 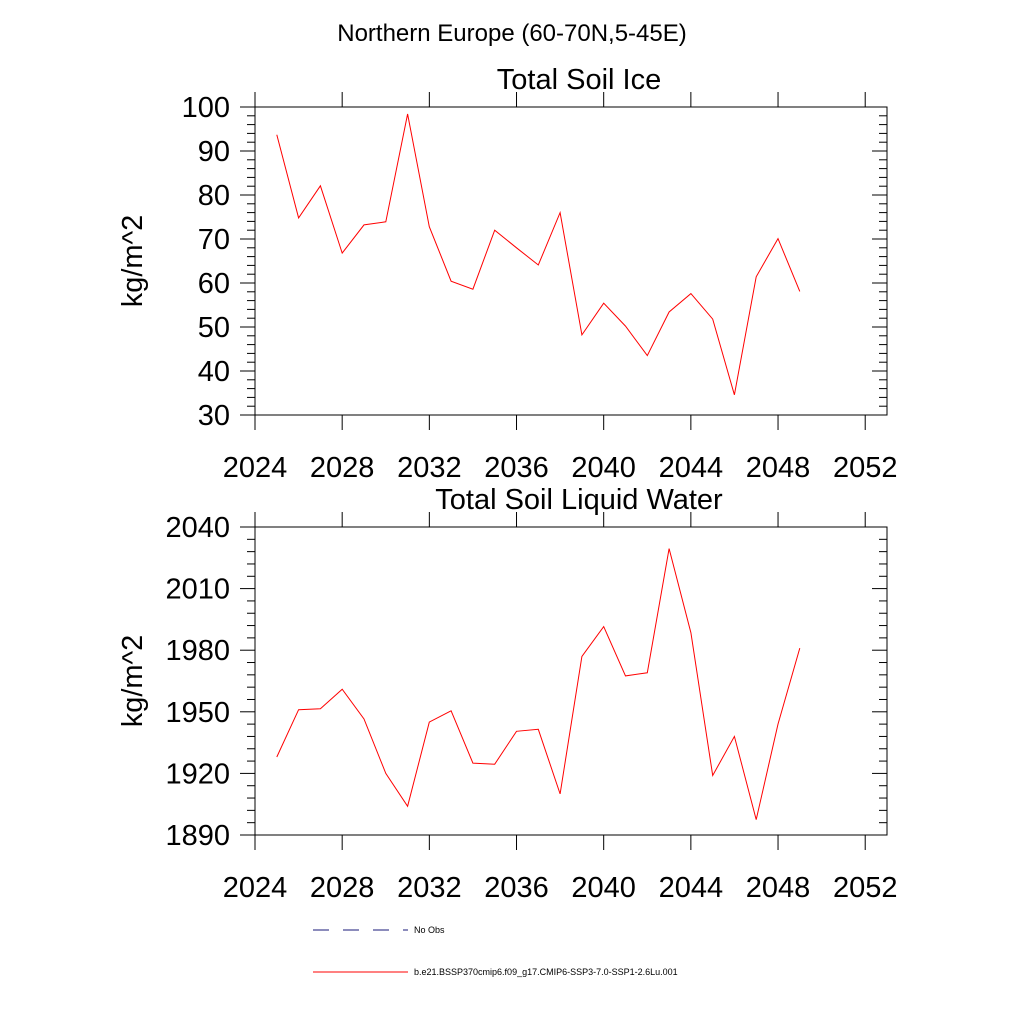 What do you see at coordinates (197, 651) in the screenshot?
I see `y-tick-label: 1980` at bounding box center [197, 651].